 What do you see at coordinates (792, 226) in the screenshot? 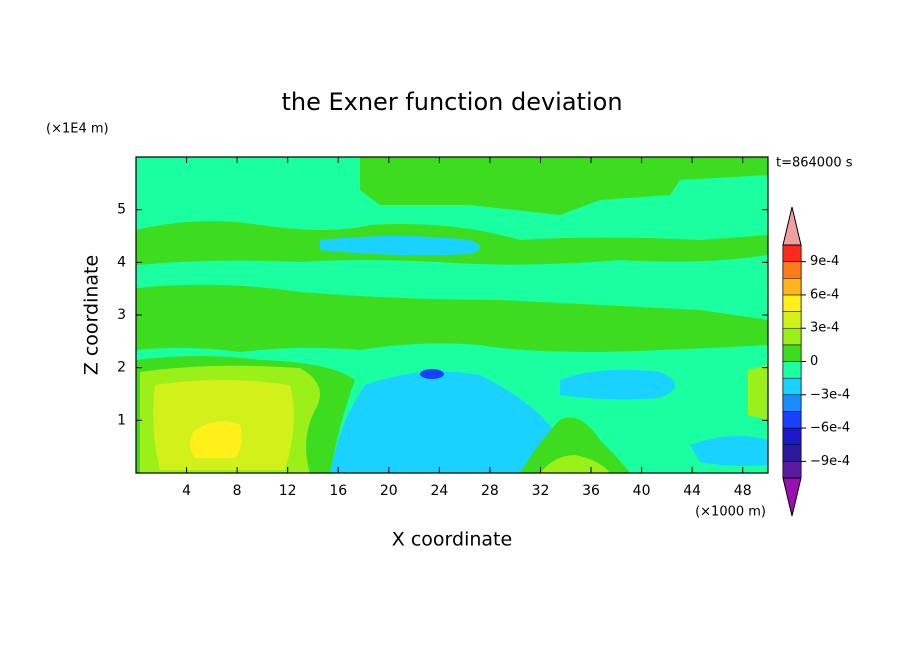
I see `colorbar-extend-high` at bounding box center [792, 226].